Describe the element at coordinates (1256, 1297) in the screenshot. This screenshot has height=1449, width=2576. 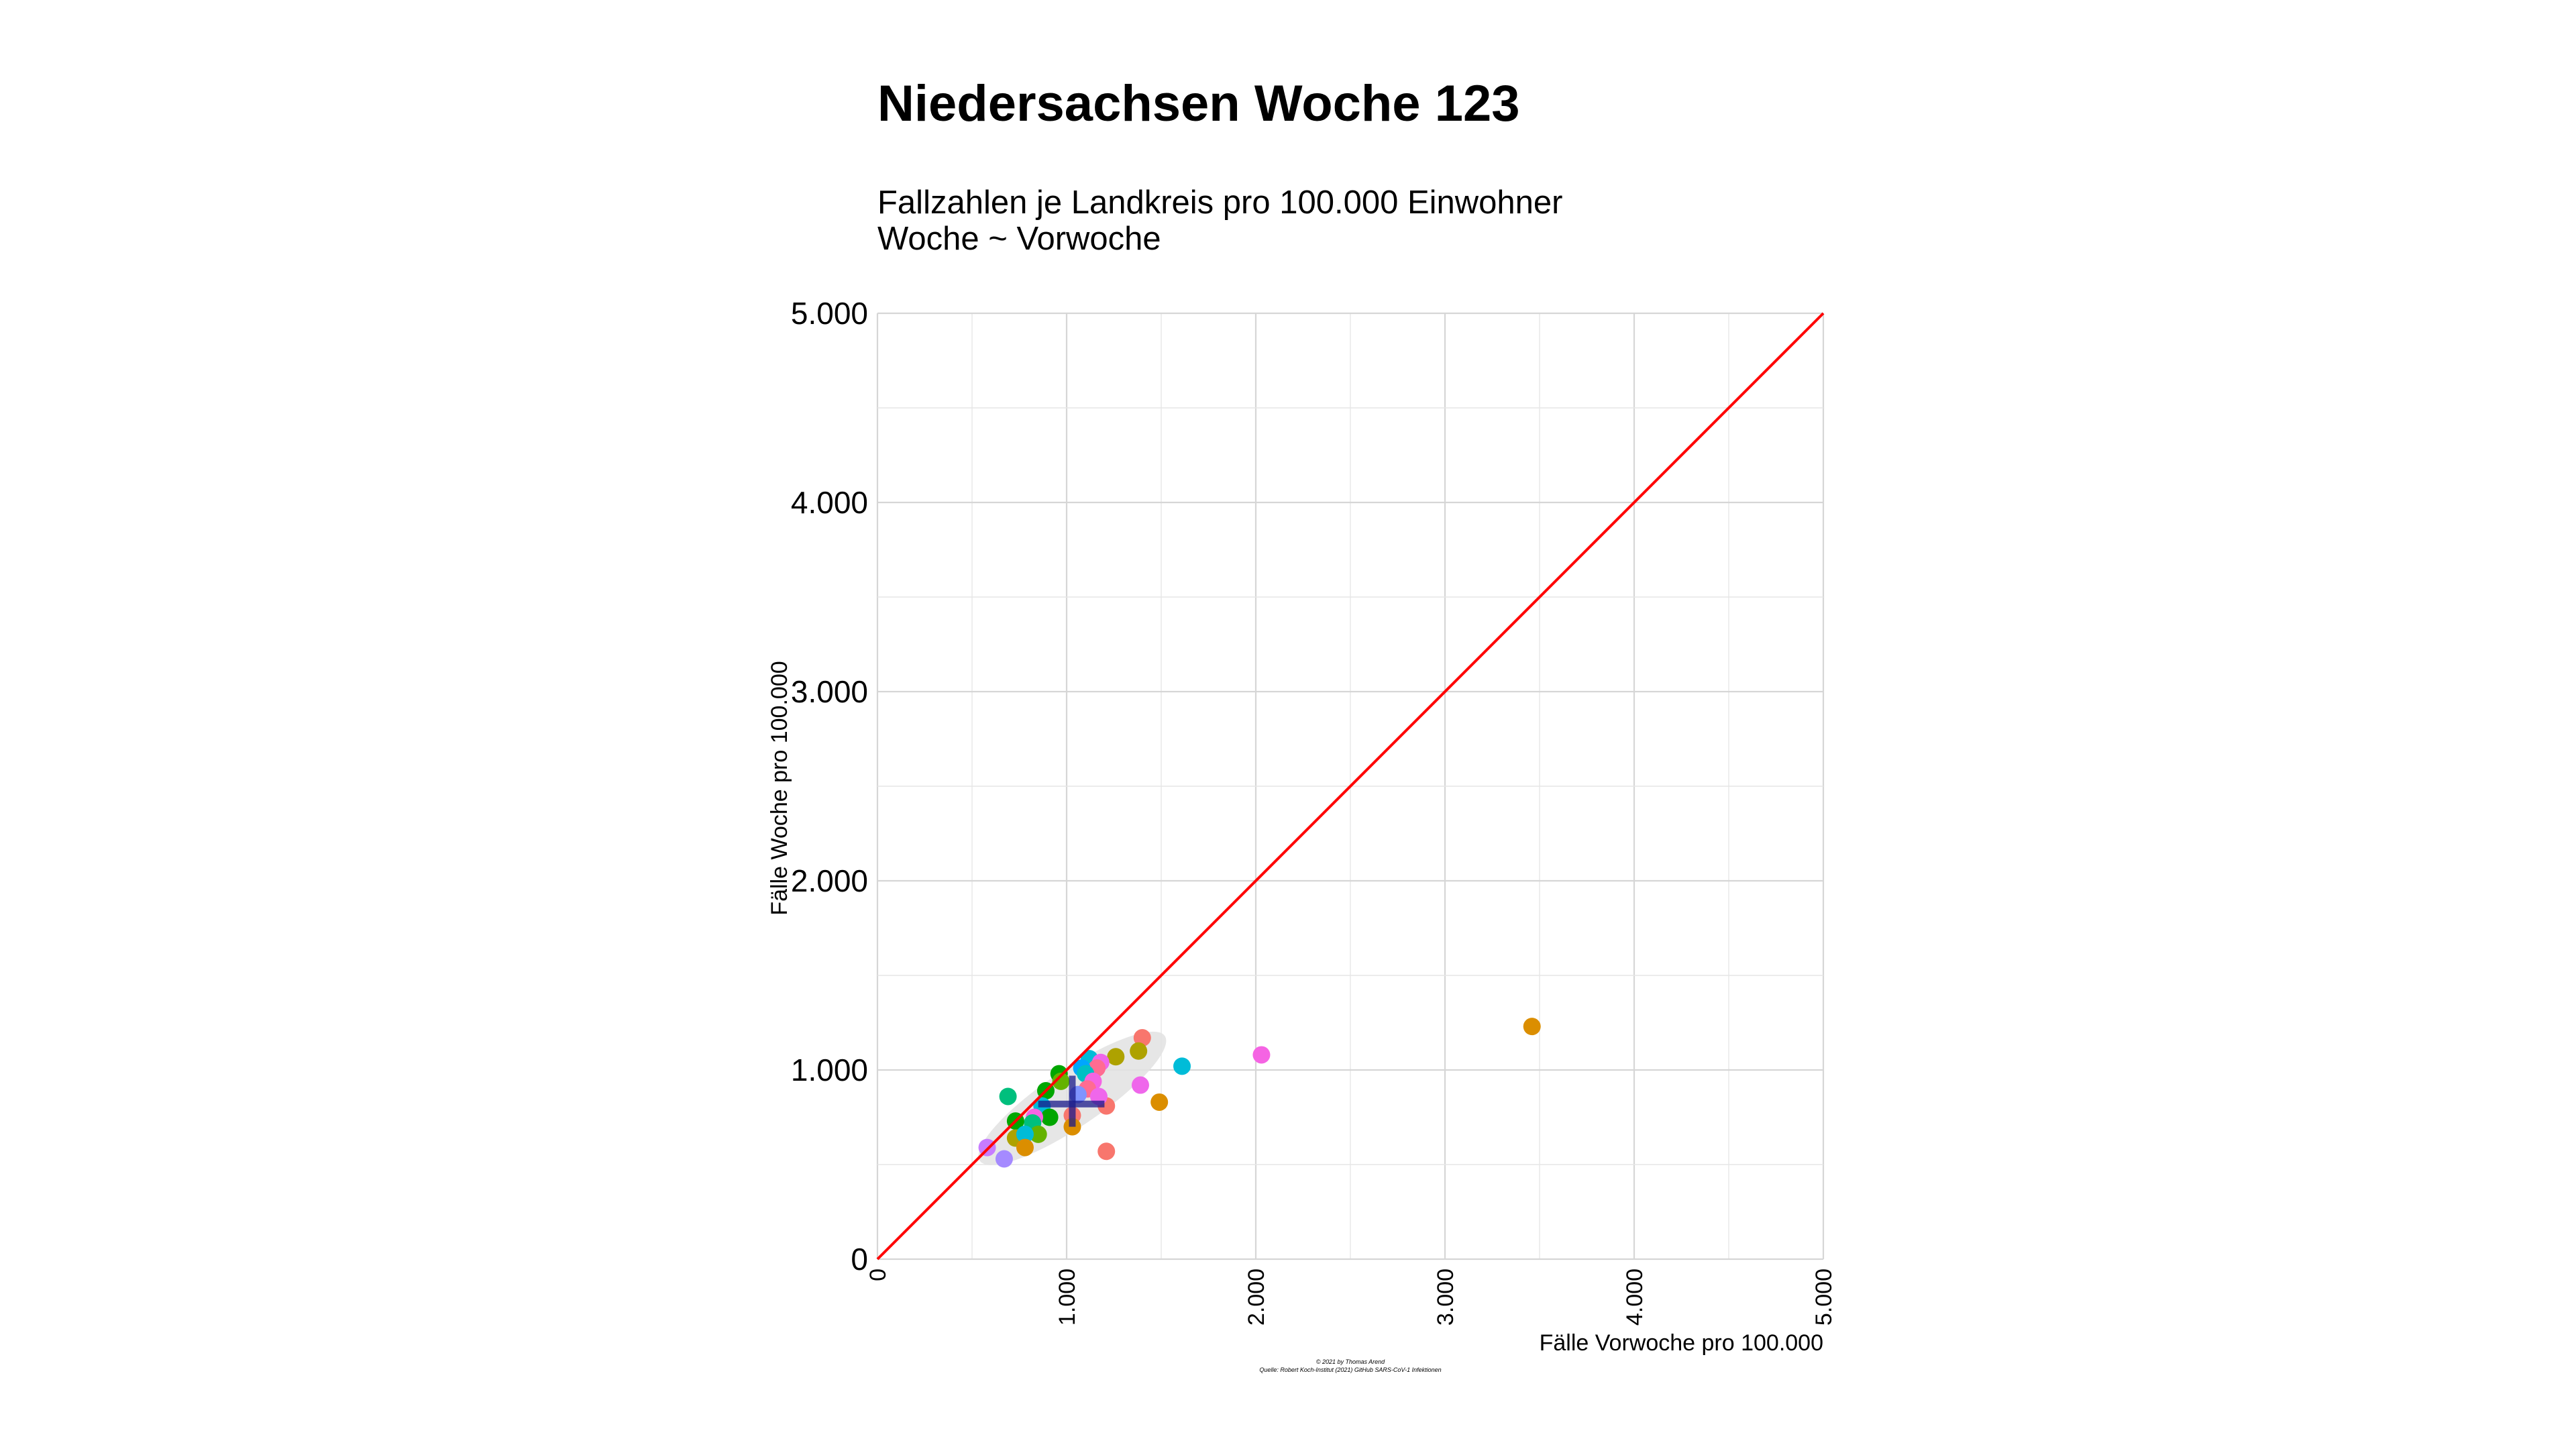
I see `x-tick-label-2000: 2.000` at that location.